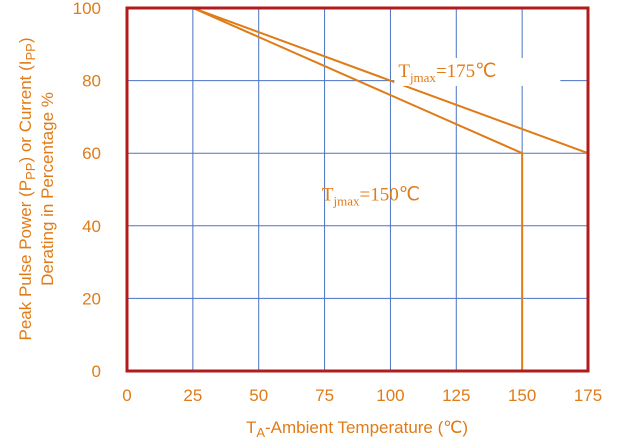  What do you see at coordinates (192, 395) in the screenshot?
I see `x-tick-label-25: 25` at bounding box center [192, 395].